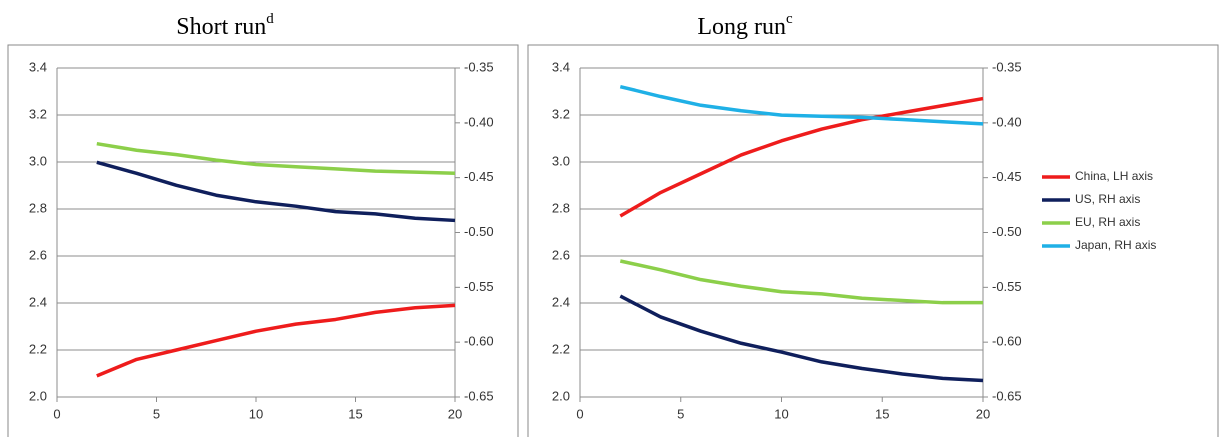 The height and width of the screenshot is (437, 1226). What do you see at coordinates (1115, 245) in the screenshot?
I see `legend-label: Japan, RH axis` at bounding box center [1115, 245].